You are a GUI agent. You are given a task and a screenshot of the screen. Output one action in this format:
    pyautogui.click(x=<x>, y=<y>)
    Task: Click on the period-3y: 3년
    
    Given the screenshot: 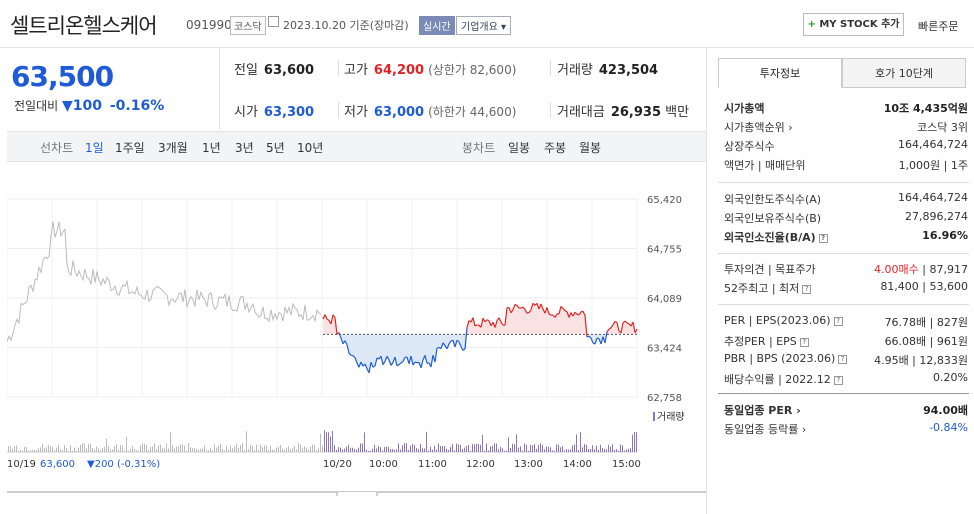 What is the action you would take?
    pyautogui.click(x=244, y=148)
    